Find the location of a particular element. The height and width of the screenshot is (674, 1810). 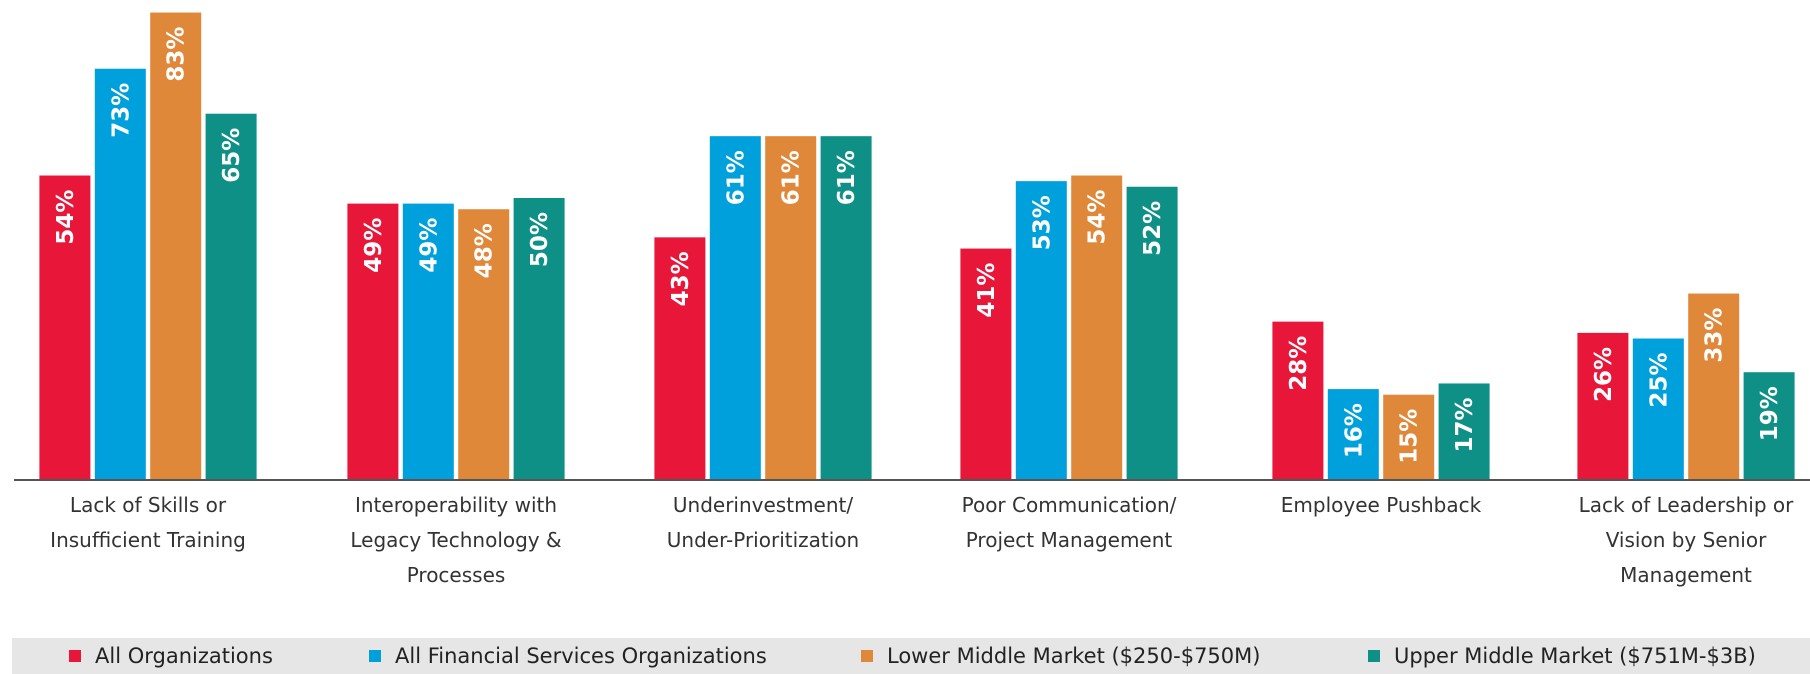

legend-item: All Financial Services Organizations is located at coordinates (568, 656).